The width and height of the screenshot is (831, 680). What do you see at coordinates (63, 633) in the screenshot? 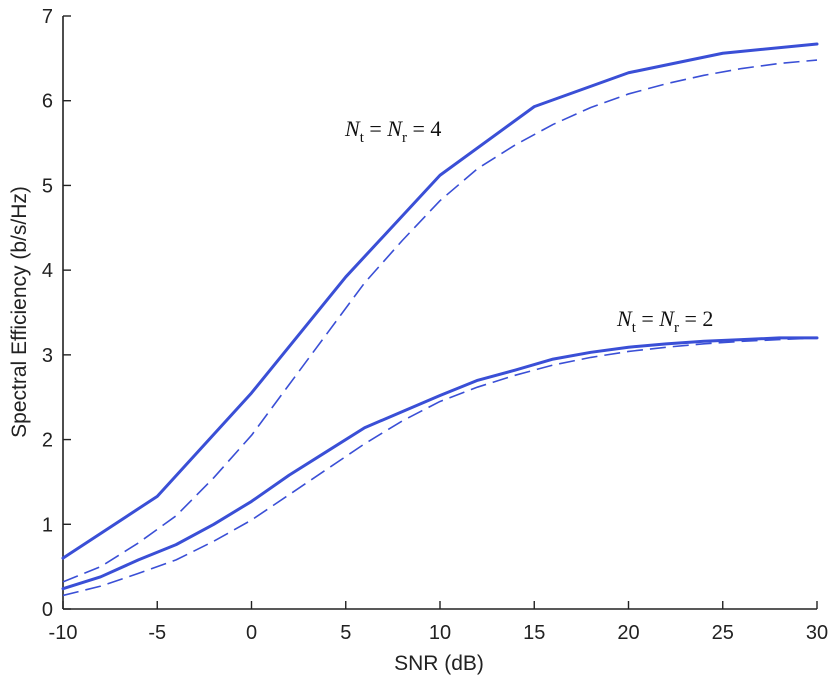
I see `x-tick-label: -10` at bounding box center [63, 633].